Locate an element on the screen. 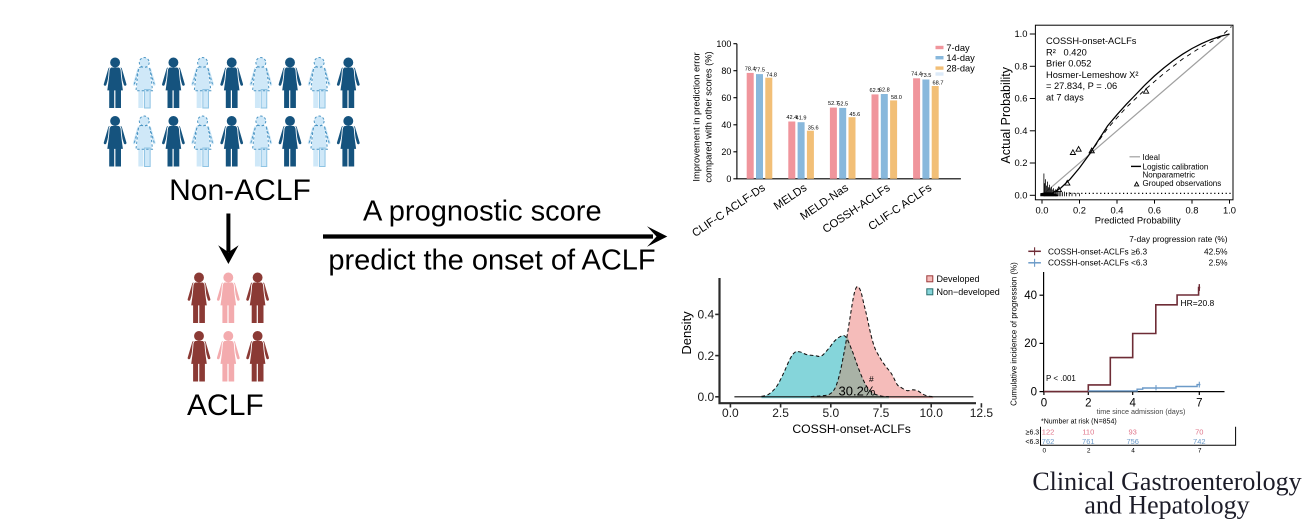 This screenshot has height=523, width=1306. svg-text:Improvement in prediction erro: Improvement in prediction error is located at coordinates (697, 116).